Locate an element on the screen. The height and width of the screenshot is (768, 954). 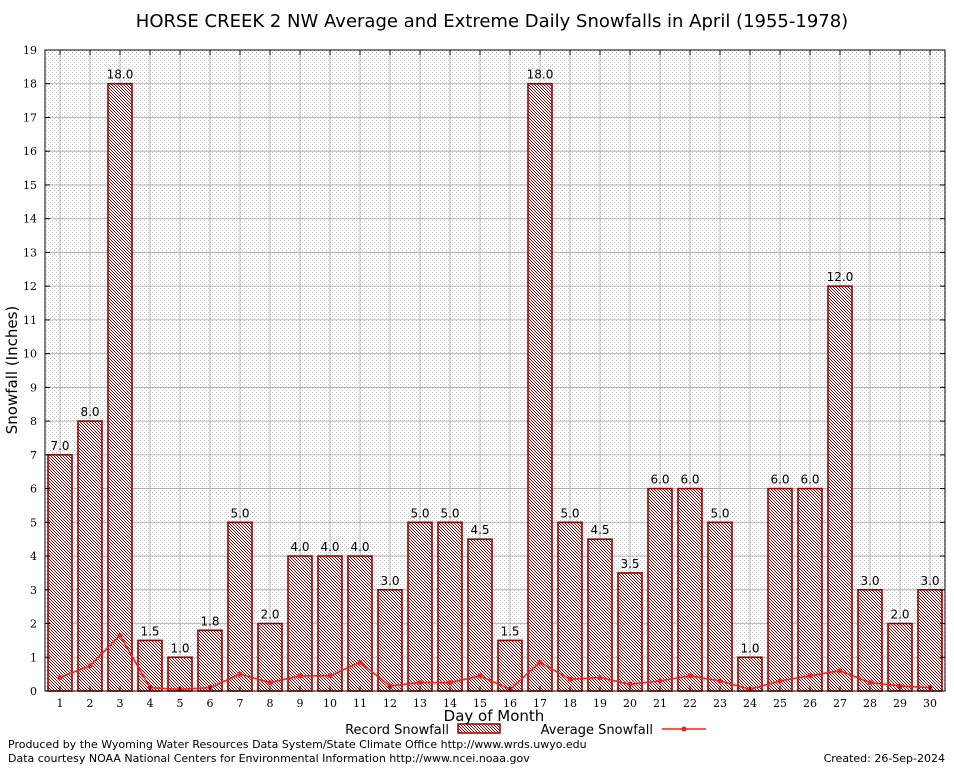
legend-record-swatch is located at coordinates (479, 728).